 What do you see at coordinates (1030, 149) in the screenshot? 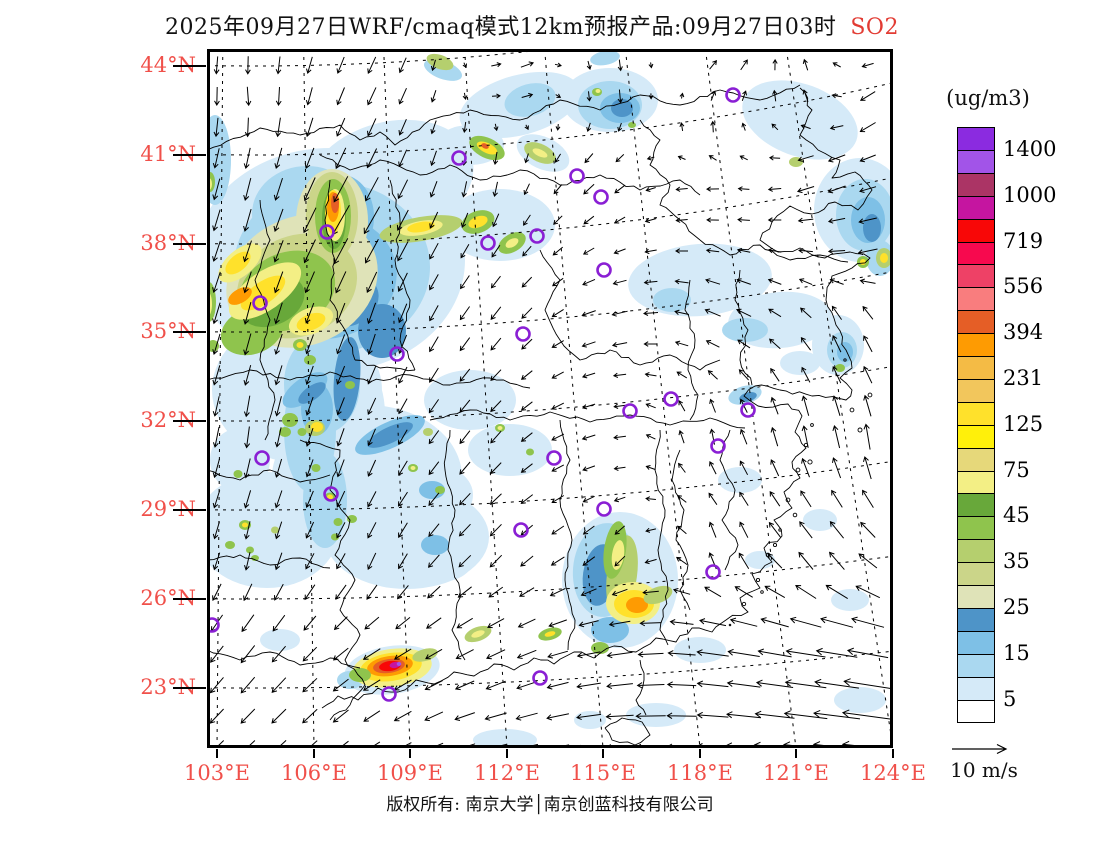
I see `colorbar-value-label: 1400` at bounding box center [1030, 149].